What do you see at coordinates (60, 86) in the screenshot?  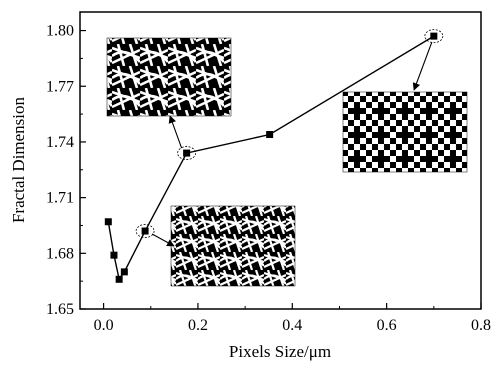 I see `y-tick-label: 1.77` at bounding box center [60, 86].